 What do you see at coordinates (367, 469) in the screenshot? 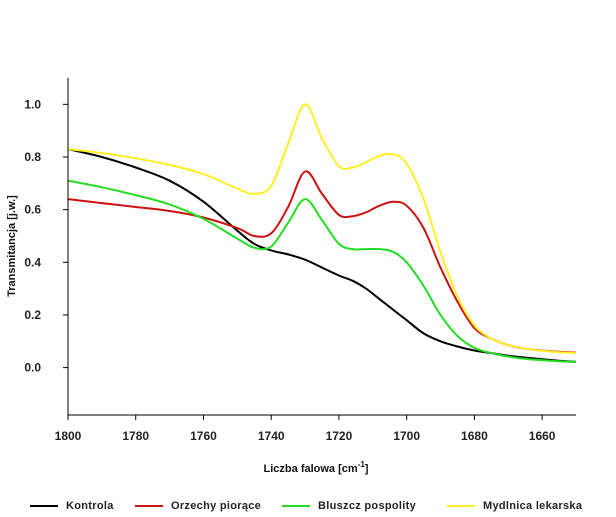
I see `x-axis-title-end: ]` at bounding box center [367, 469].